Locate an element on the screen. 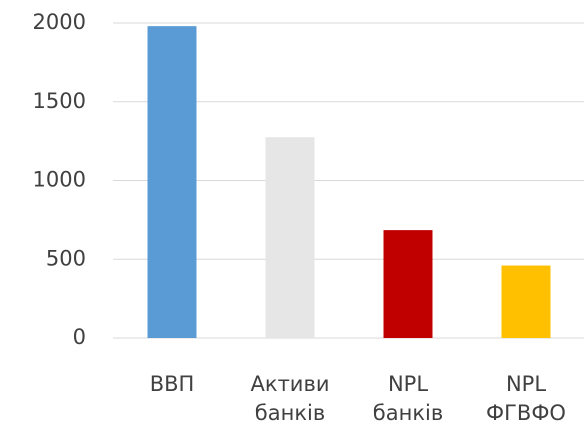  y-tick-label: 0 is located at coordinates (79, 337).